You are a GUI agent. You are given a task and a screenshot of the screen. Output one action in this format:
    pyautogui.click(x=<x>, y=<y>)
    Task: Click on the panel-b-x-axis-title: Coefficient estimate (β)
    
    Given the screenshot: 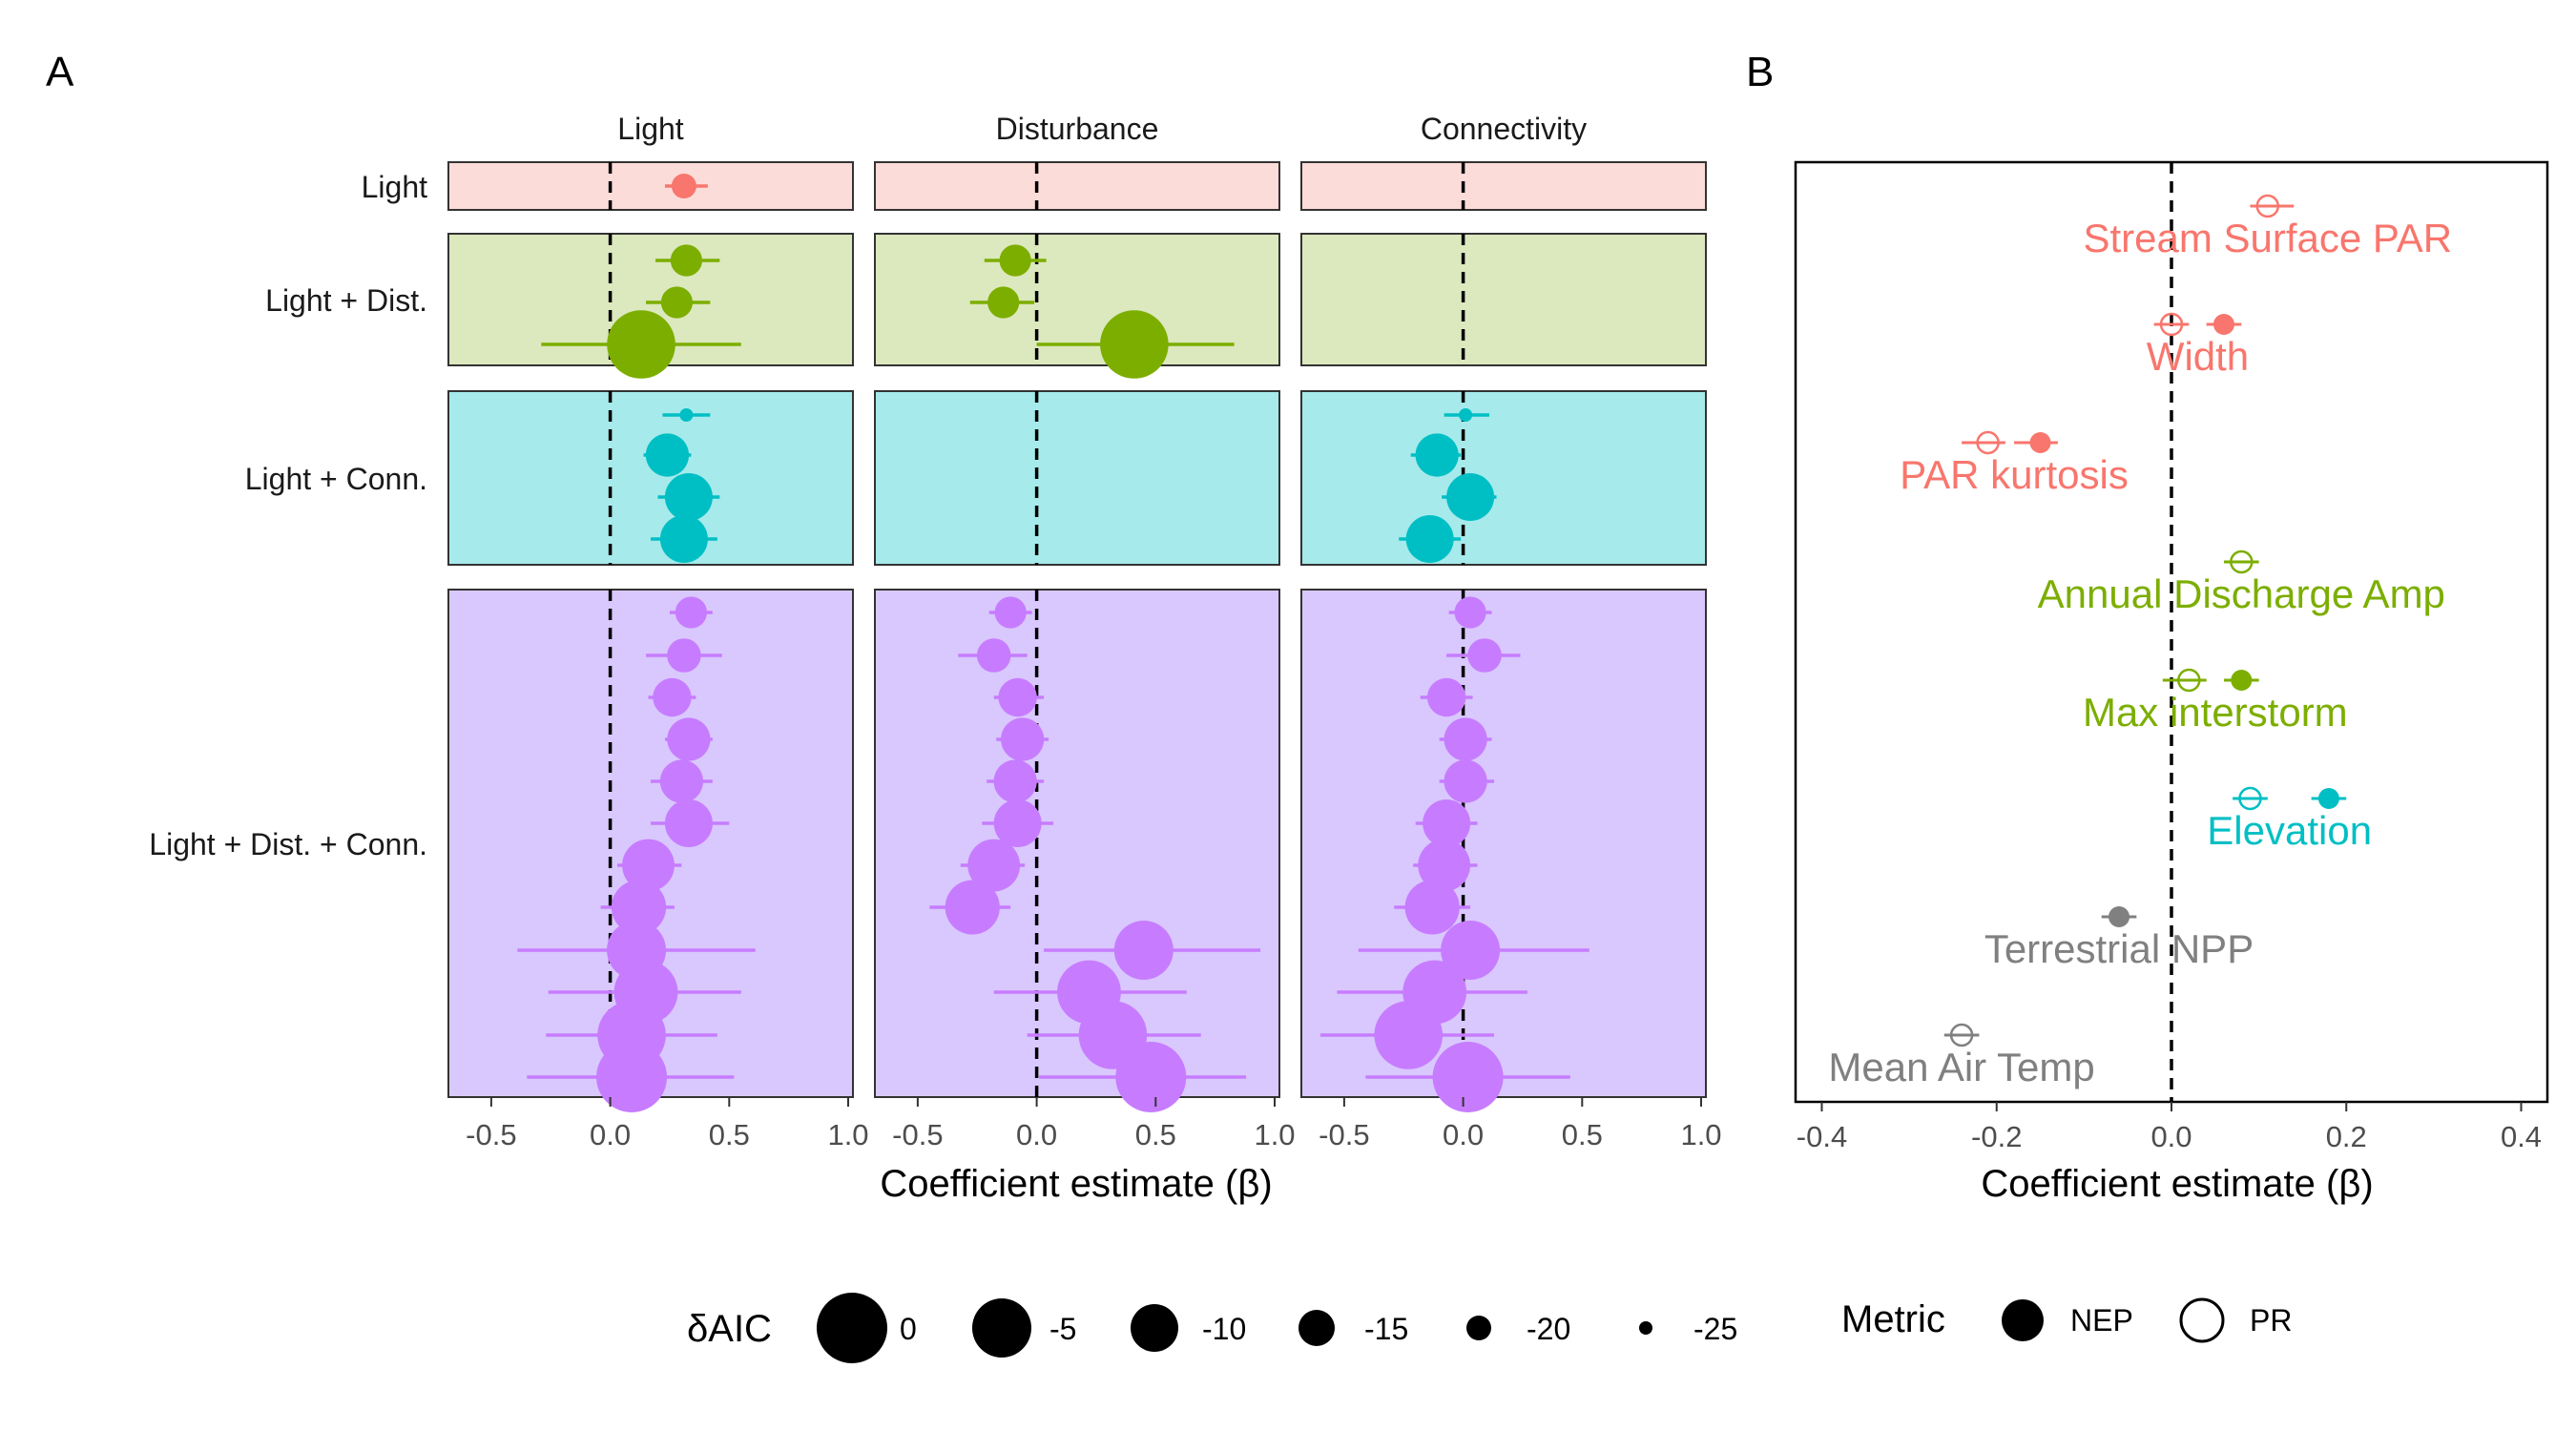 What is the action you would take?
    pyautogui.click(x=2177, y=1184)
    